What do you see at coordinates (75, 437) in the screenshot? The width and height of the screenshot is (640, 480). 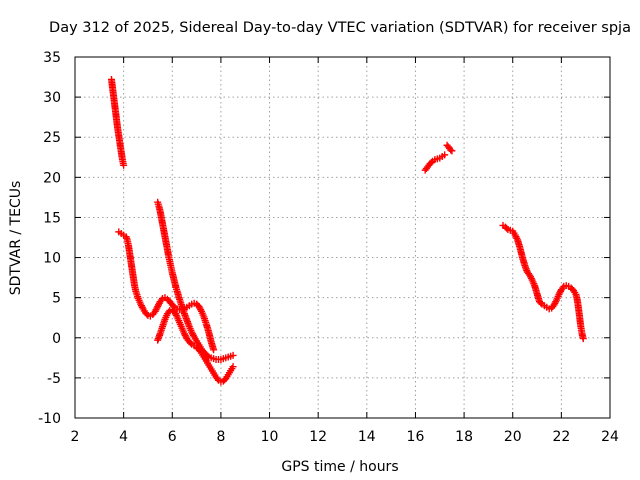 I see `x-tick-label: 2` at bounding box center [75, 437].